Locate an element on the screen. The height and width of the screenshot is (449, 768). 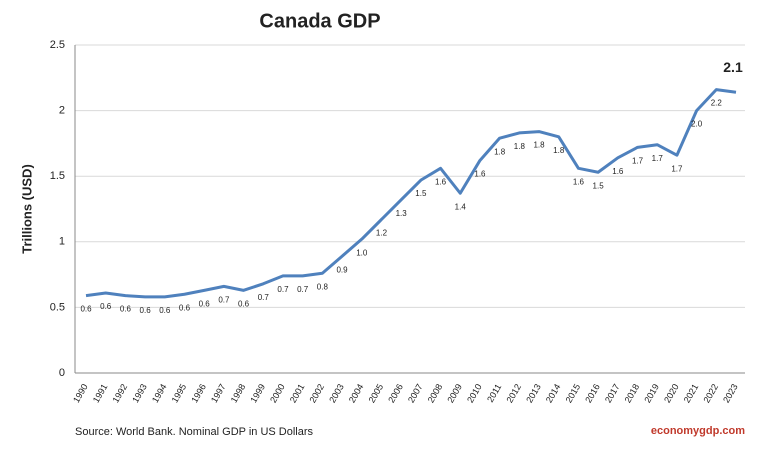
x-tick-label: 1992 is located at coordinates (120, 393).